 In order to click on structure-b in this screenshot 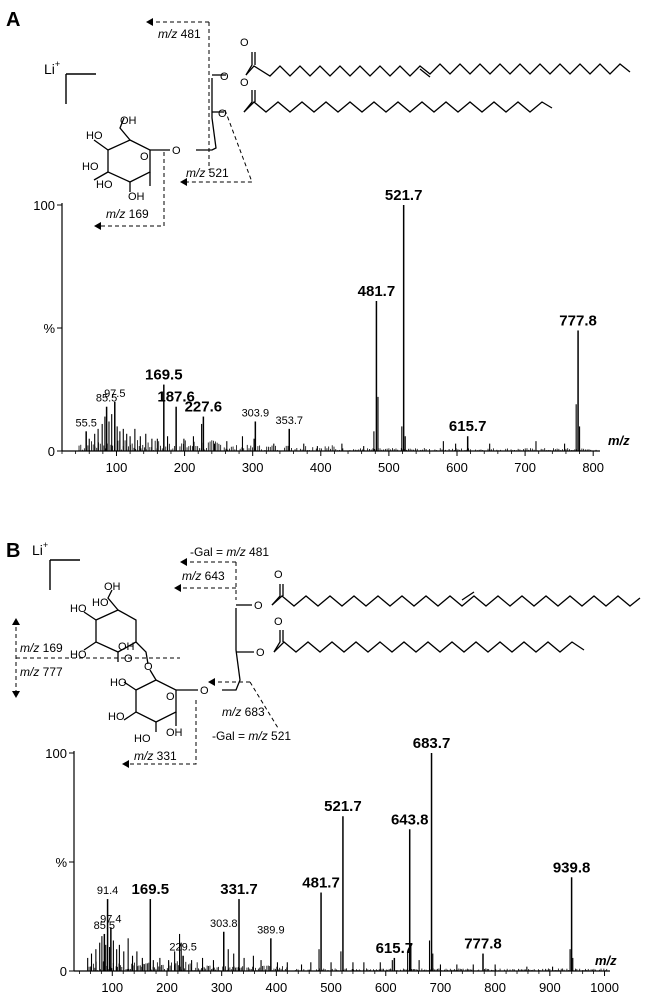, I will do `click(362, 658)`.